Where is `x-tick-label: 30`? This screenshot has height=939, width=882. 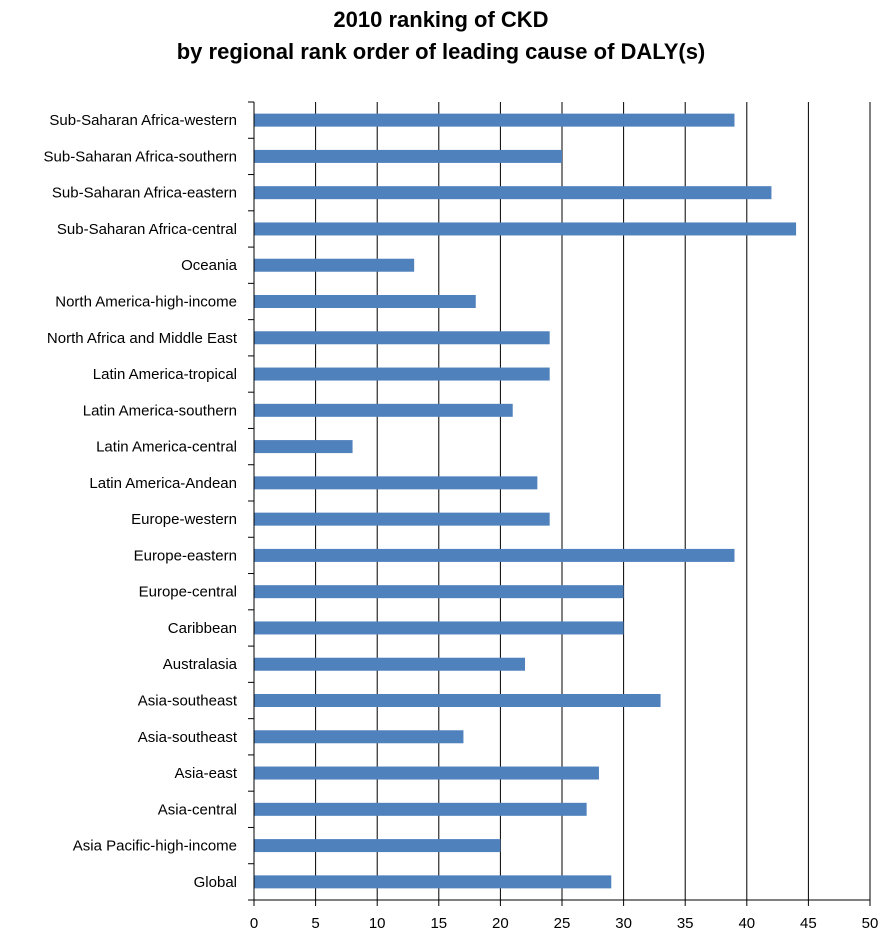
x-tick-label: 30 is located at coordinates (623, 923).